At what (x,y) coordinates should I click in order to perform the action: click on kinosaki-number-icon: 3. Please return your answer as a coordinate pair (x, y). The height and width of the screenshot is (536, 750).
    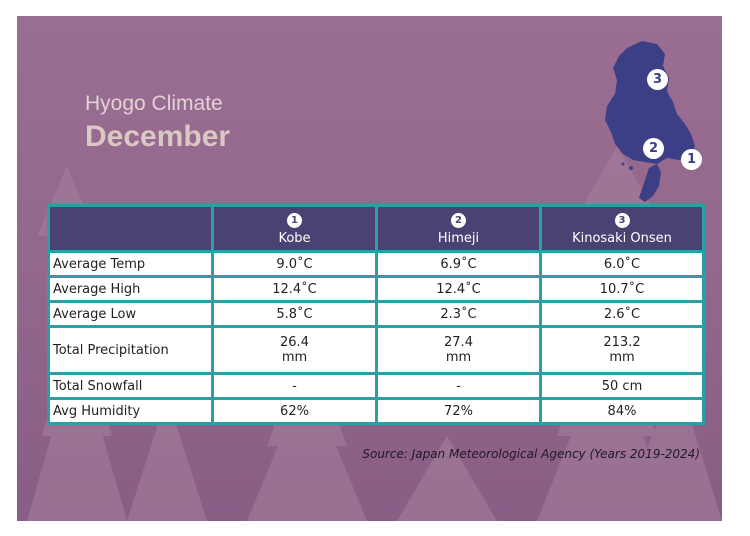
    Looking at the image, I should click on (622, 220).